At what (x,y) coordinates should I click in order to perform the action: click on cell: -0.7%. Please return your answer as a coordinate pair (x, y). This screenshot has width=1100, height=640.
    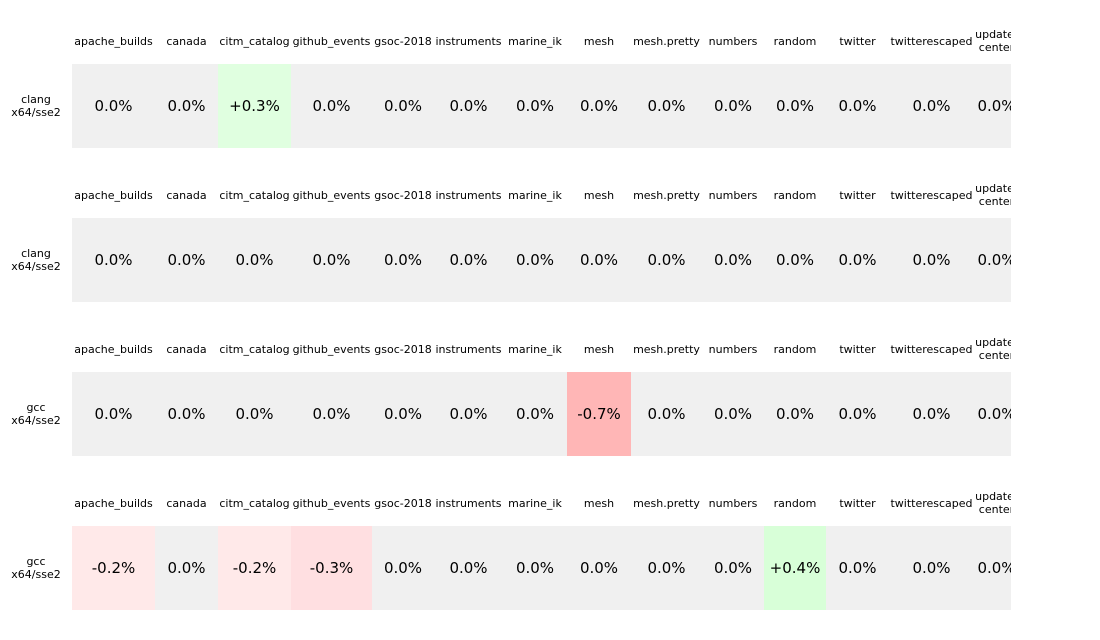
    Looking at the image, I should click on (599, 414).